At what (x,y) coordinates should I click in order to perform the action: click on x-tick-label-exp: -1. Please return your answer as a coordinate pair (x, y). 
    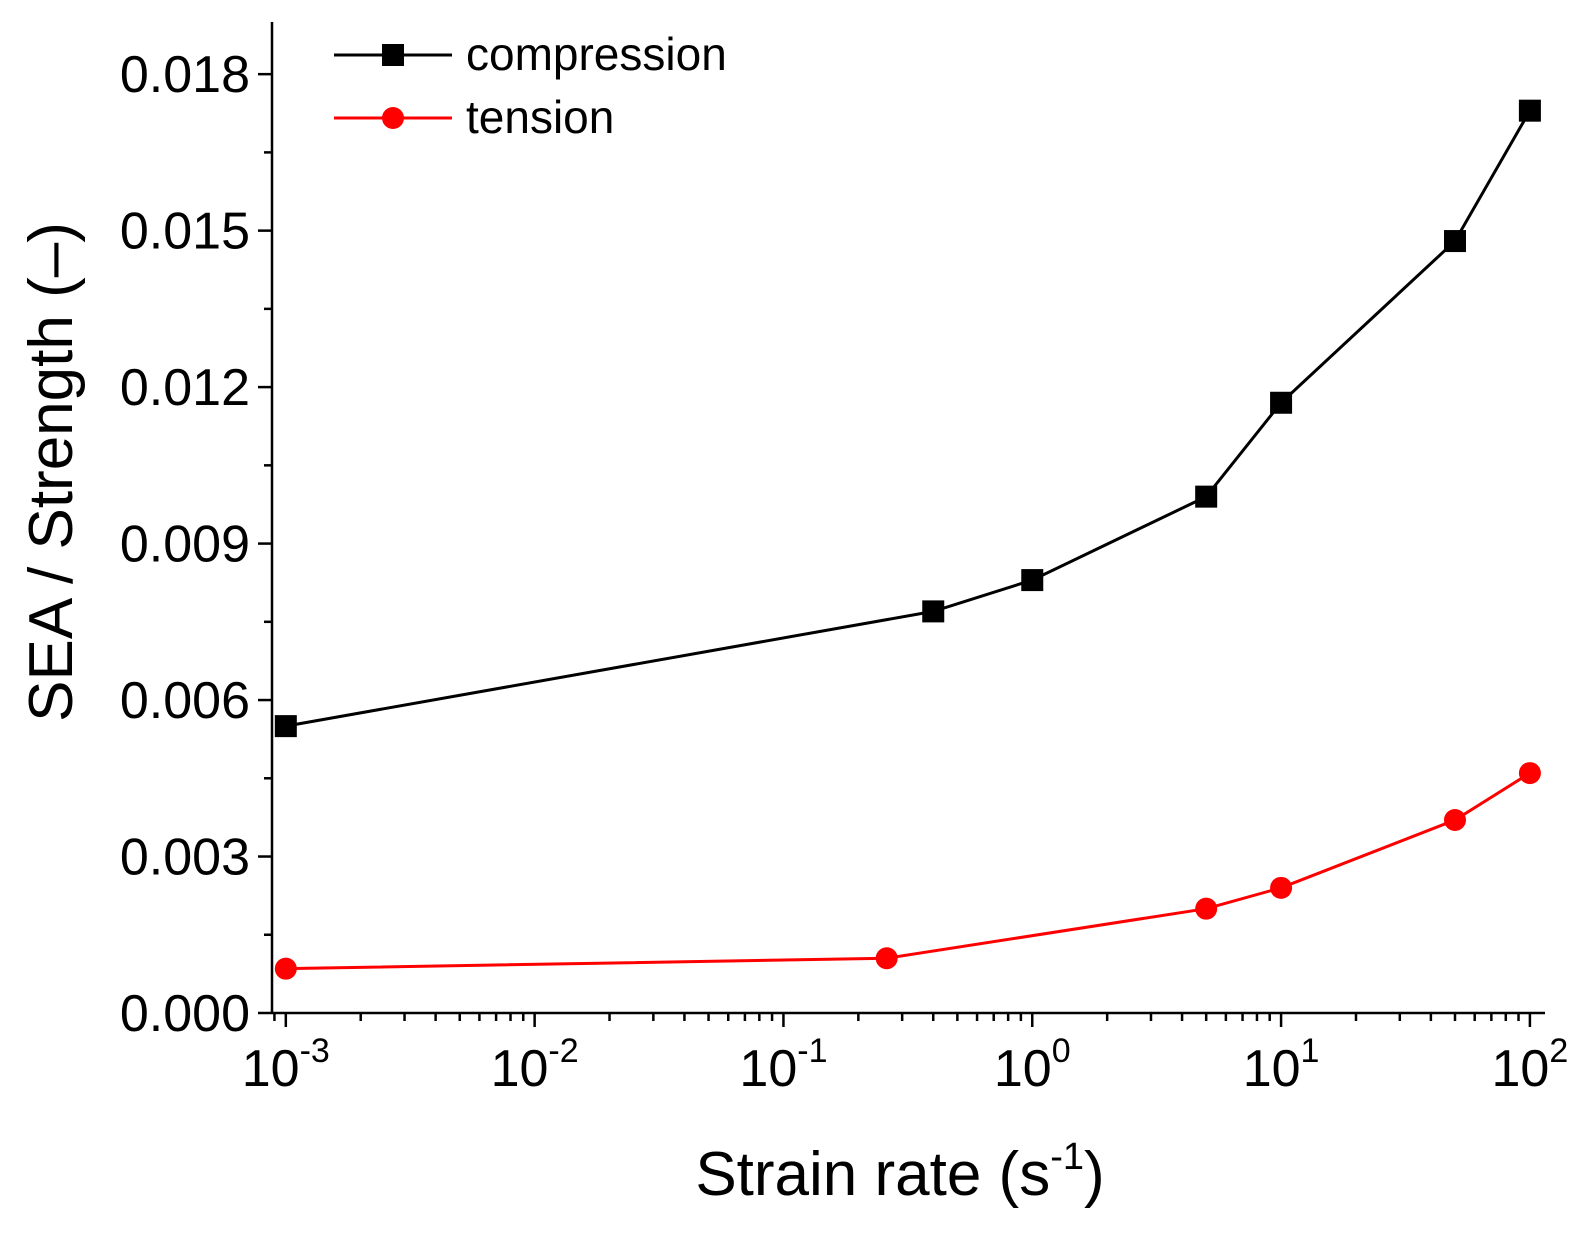
    Looking at the image, I should click on (812, 1051).